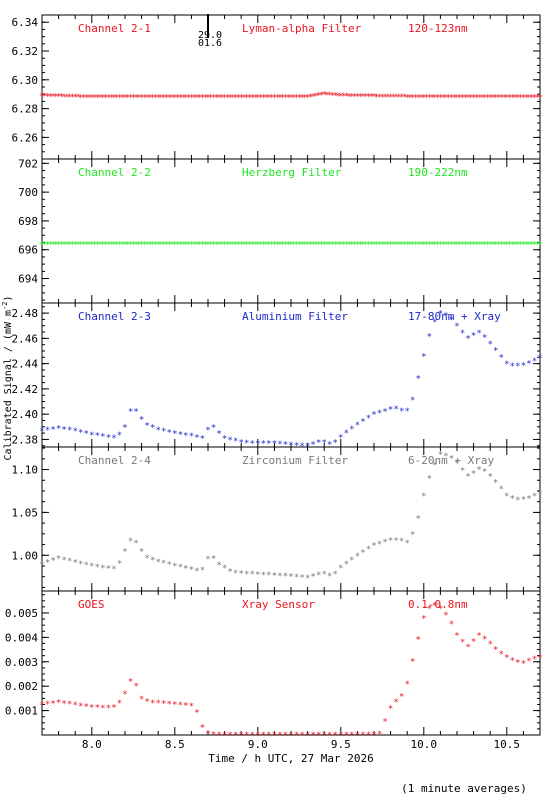 Image resolution: width=550 pixels, height=800 pixels. Describe the element at coordinates (92, 744) in the screenshot. I see `x-tick-label: 8.0` at that location.